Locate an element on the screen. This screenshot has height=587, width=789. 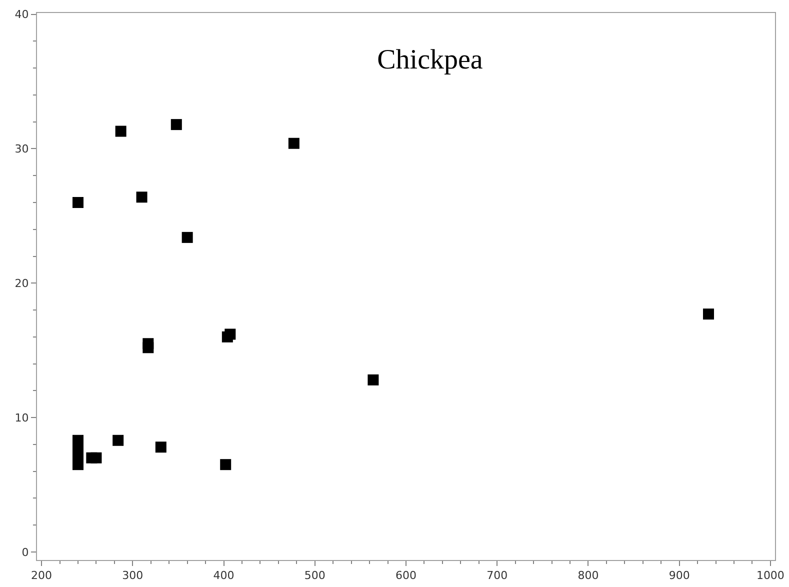
y-tick-label: 40 is located at coordinates (21, 15).